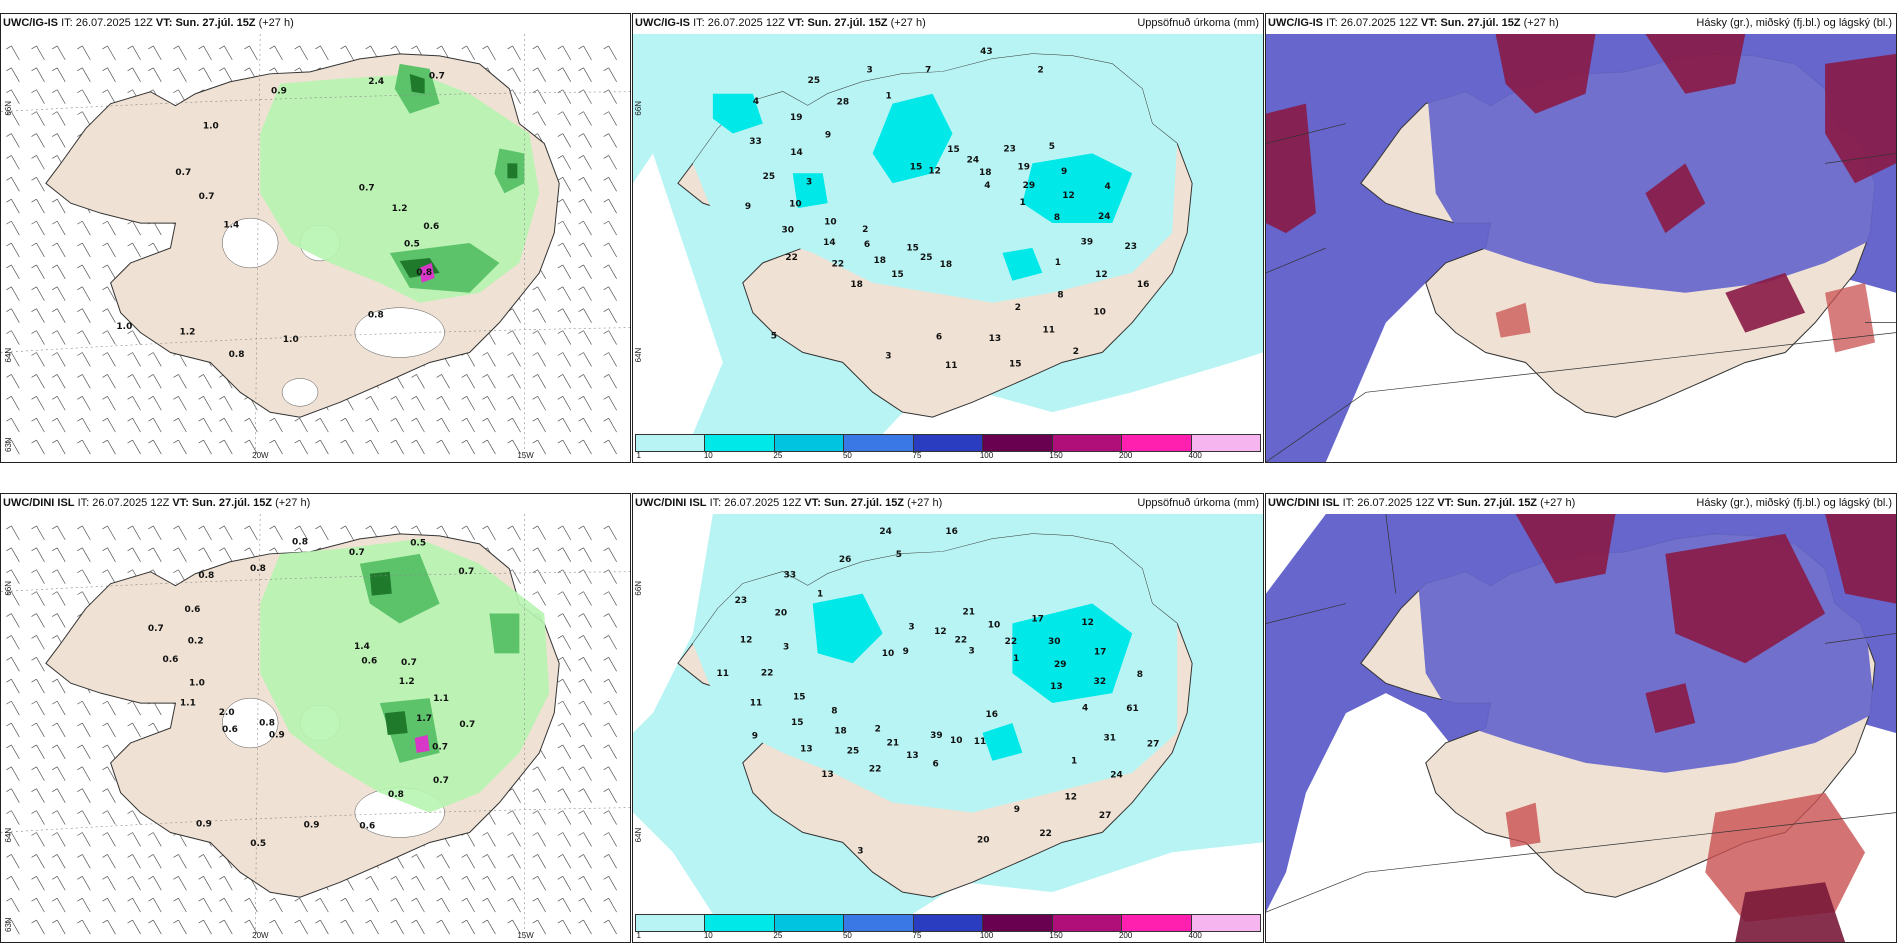 The image size is (1900, 950). I want to click on precip-amount-label: 9, so click(1064, 172).